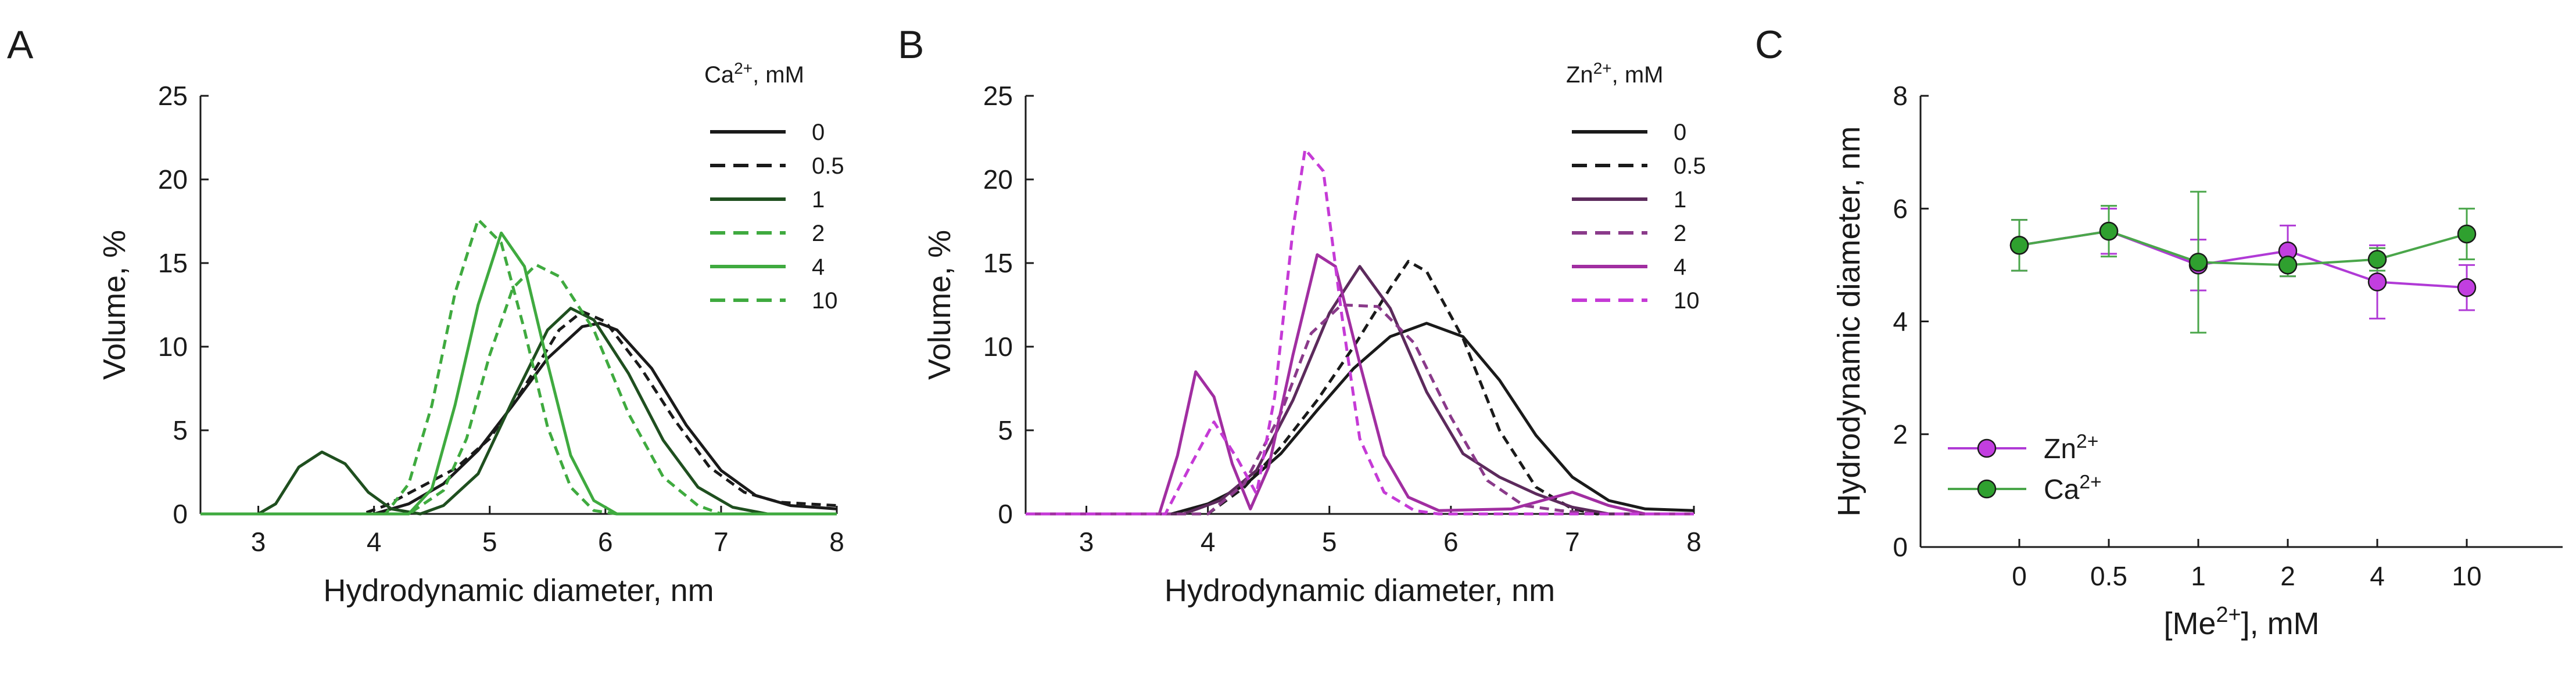 Image resolution: width=2576 pixels, height=680 pixels. I want to click on panel-b-x-tick-label-2: 5, so click(1329, 542).